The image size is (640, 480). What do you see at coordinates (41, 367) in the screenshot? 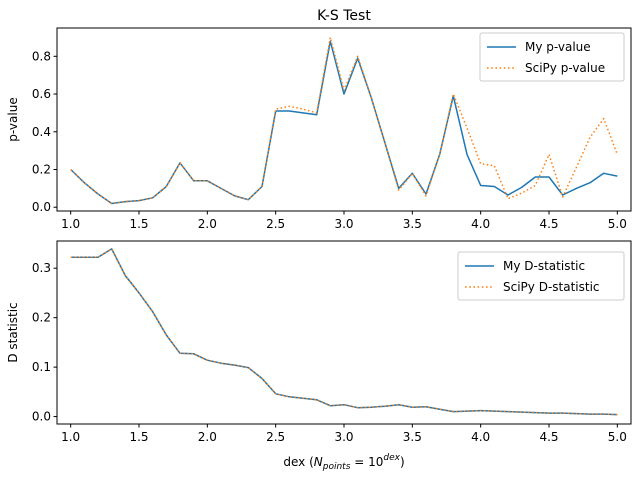
I see `y-tick-label: 0.1` at bounding box center [41, 367].